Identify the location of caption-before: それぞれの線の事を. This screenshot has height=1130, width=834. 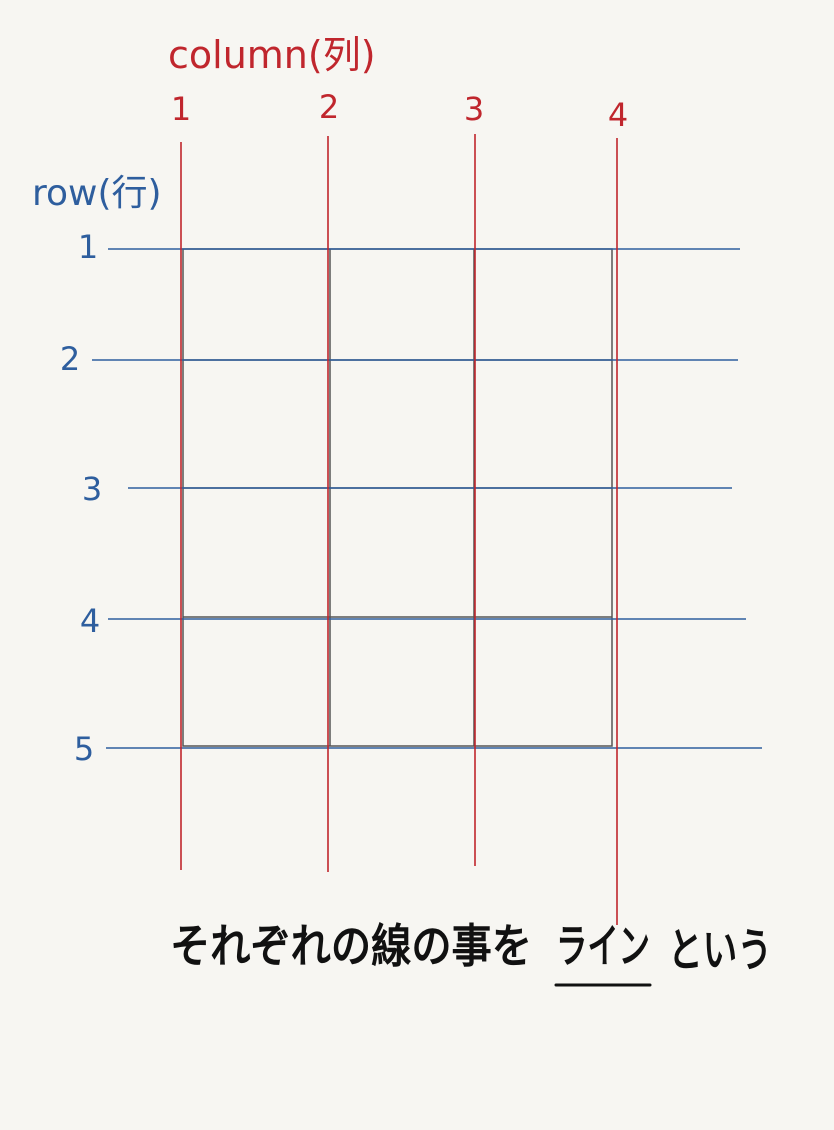
(351, 946).